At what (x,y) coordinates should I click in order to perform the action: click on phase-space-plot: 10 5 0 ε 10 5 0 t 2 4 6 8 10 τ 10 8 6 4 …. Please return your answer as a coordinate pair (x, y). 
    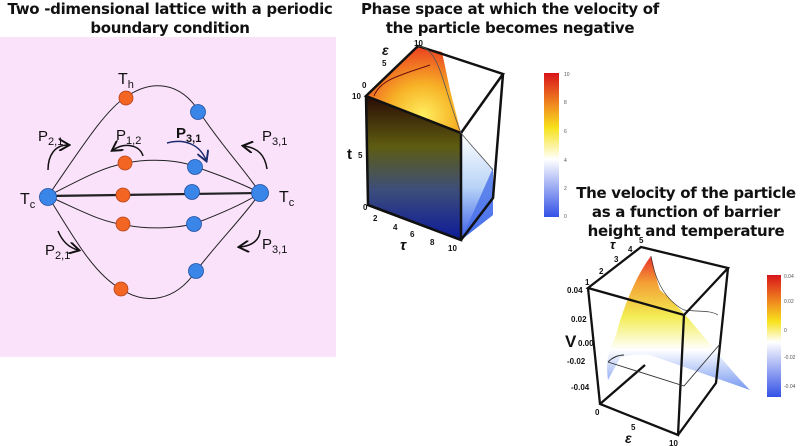
    Looking at the image, I should click on (458, 146).